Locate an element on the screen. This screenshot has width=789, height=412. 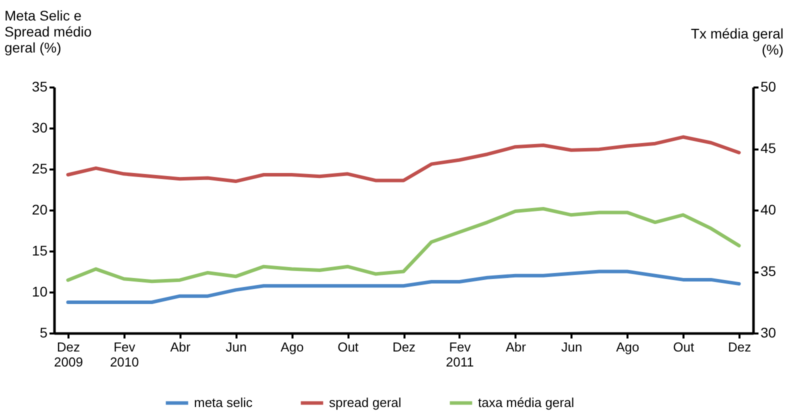
y-tick-label: 20 is located at coordinates (40, 210).